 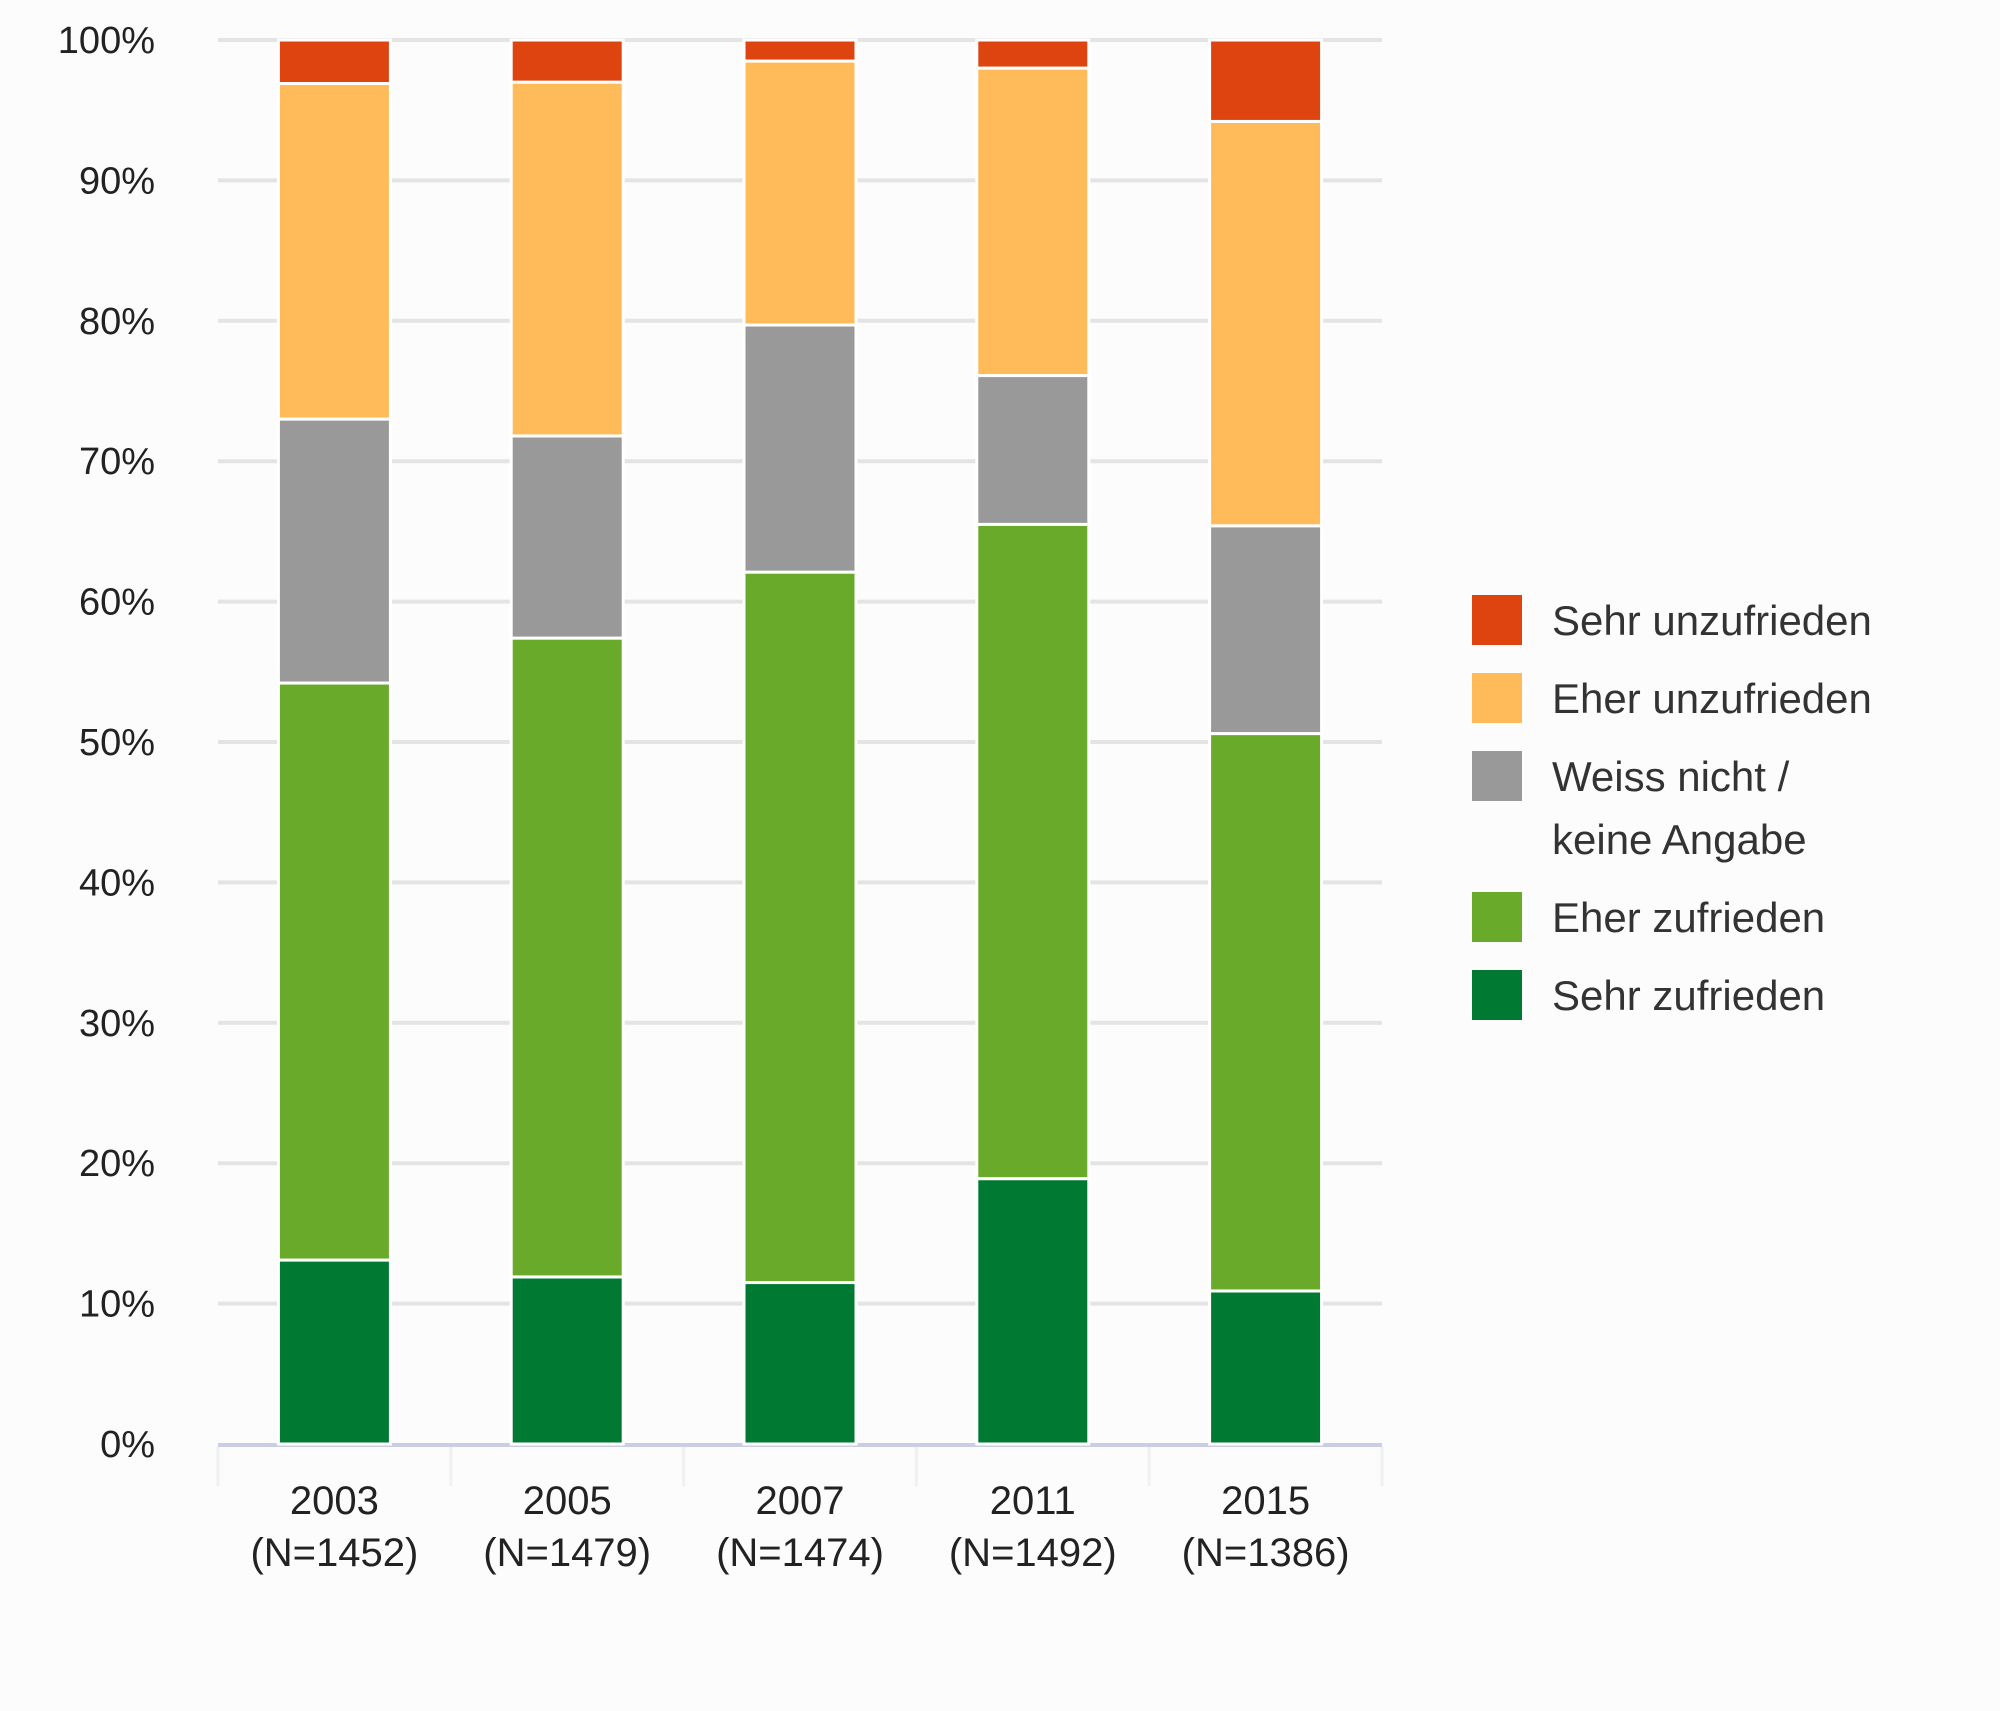 What do you see at coordinates (1033, 1311) in the screenshot?
I see `bar-segment-sehr-zufrieden-2011` at bounding box center [1033, 1311].